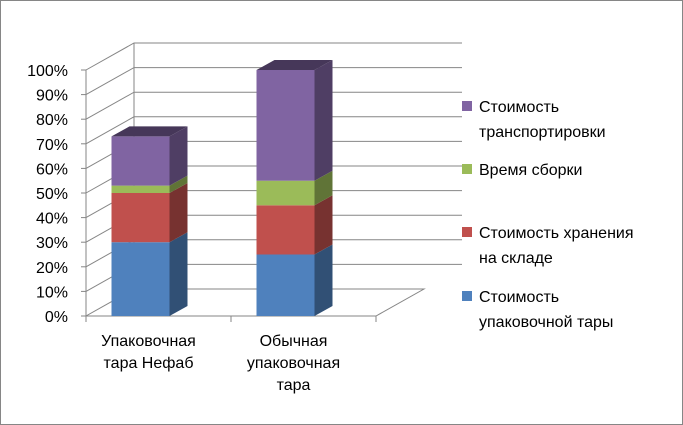 The height and width of the screenshot is (425, 683). What do you see at coordinates (546, 322) in the screenshot?
I see `legend-label-line: упаковочной тары` at bounding box center [546, 322].